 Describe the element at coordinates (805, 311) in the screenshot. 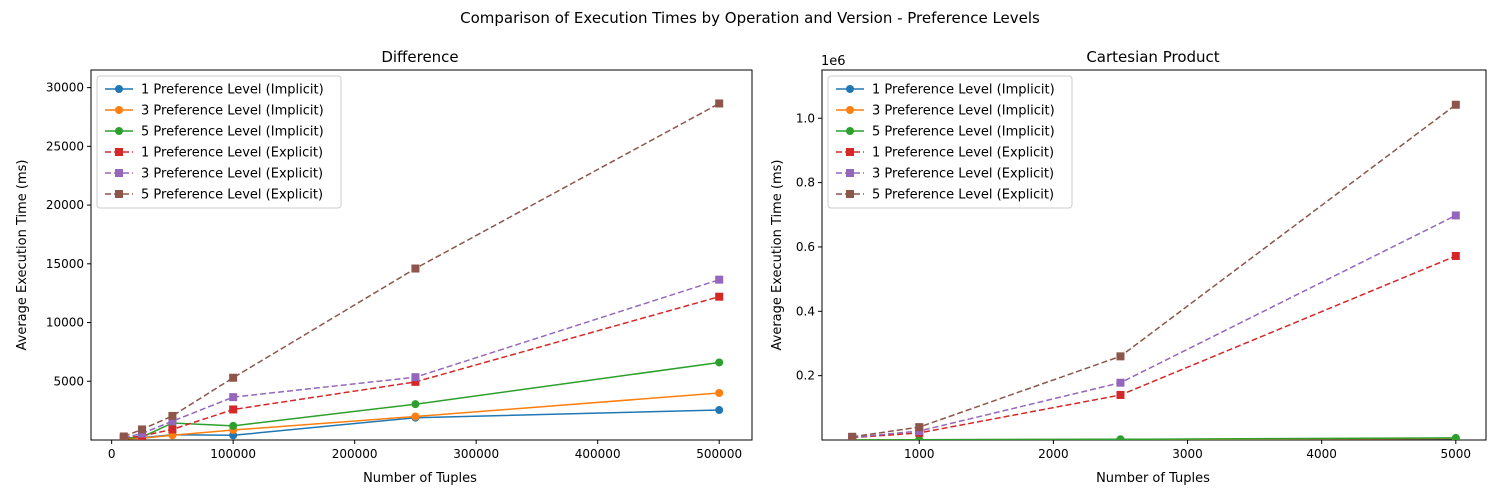

I see `y-tick-label: 0.4` at that location.